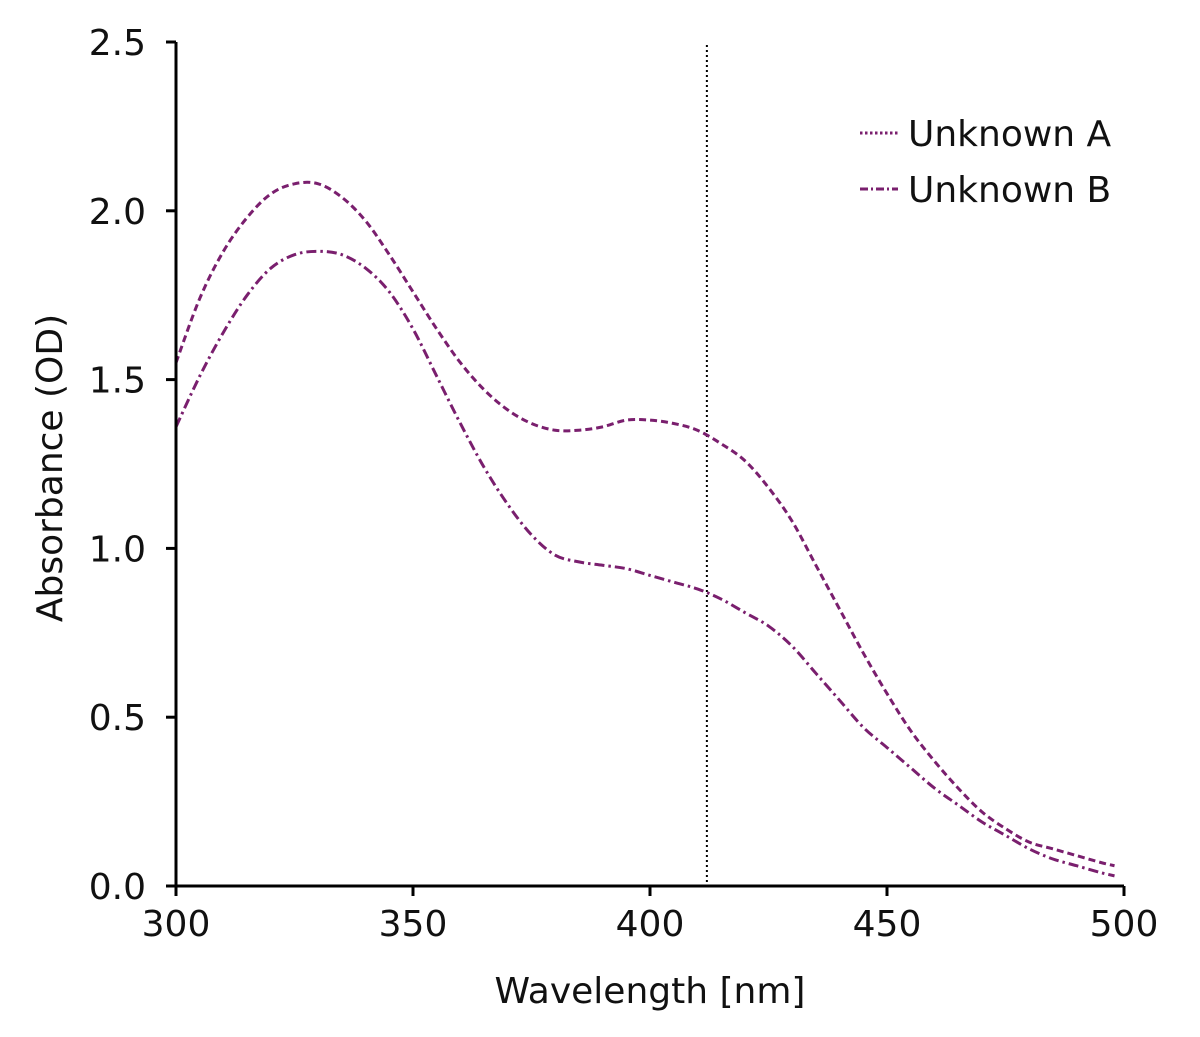  What do you see at coordinates (117, 718) in the screenshot?
I see `y-tick-label: 0.5` at bounding box center [117, 718].